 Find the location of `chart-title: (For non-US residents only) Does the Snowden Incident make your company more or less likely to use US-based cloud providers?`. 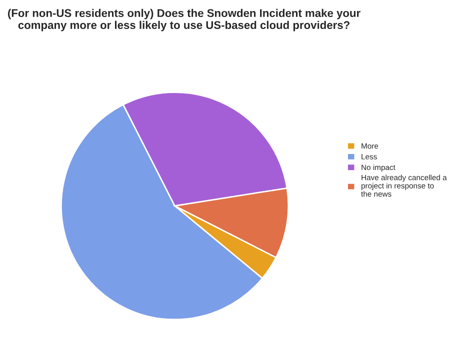

chart-title: (For non-US residents only) Does the Snowden Incident make your company more or less likely to use US-based cloud providers? is located at coordinates (184, 20).